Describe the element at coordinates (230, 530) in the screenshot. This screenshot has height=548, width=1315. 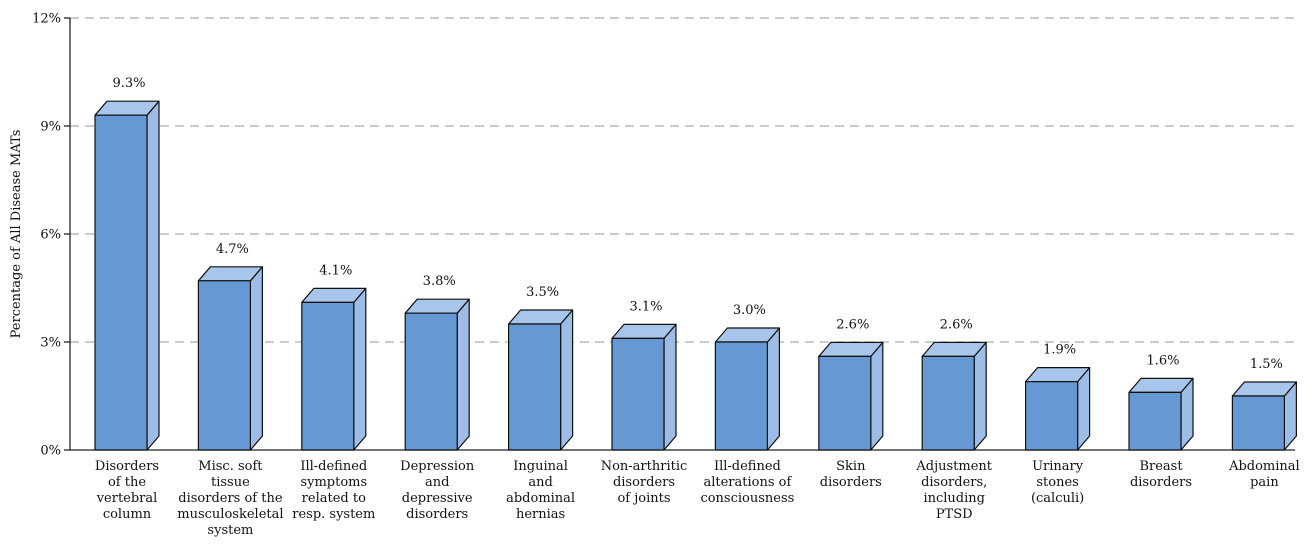
I see `category-label-line: system` at that location.